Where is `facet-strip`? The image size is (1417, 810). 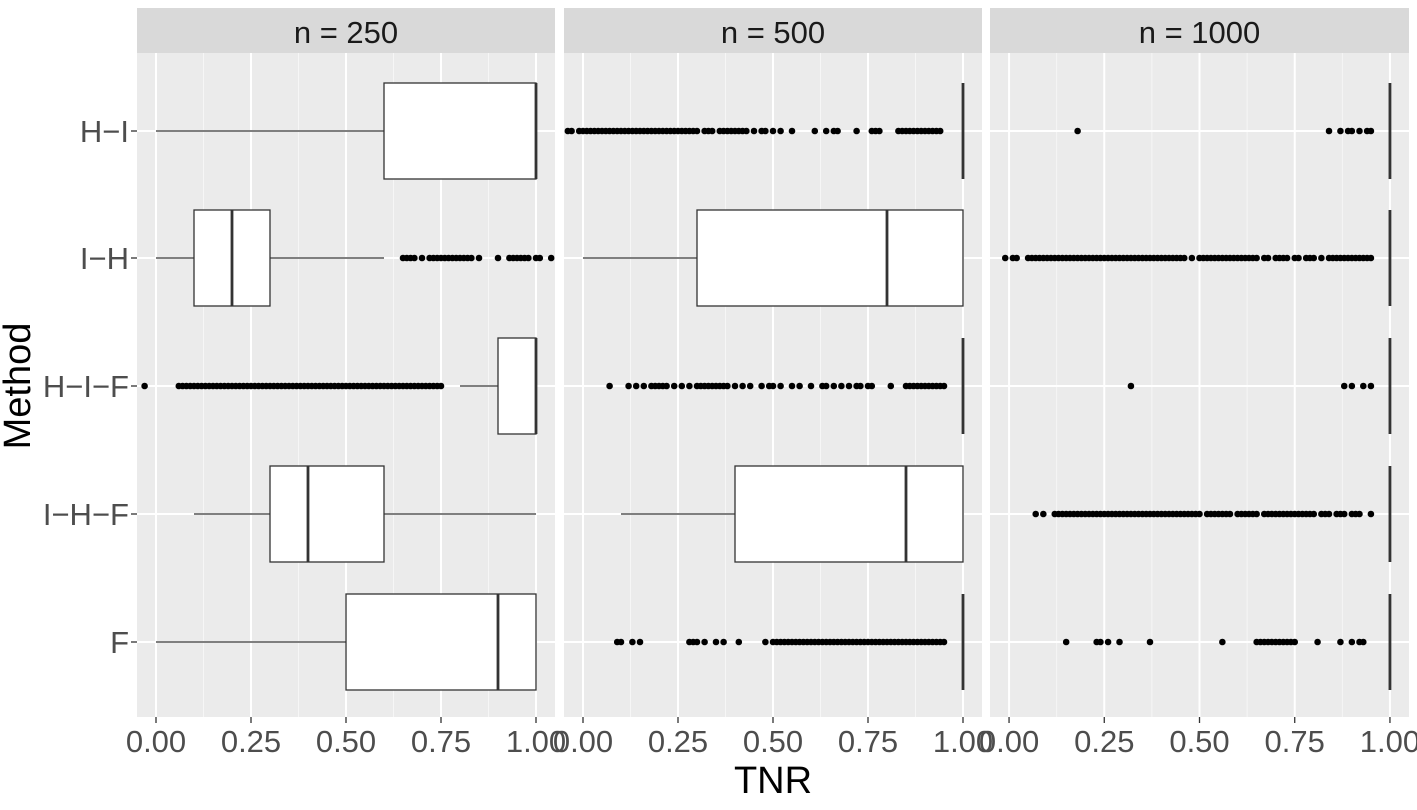
facet-strip is located at coordinates (346, 30).